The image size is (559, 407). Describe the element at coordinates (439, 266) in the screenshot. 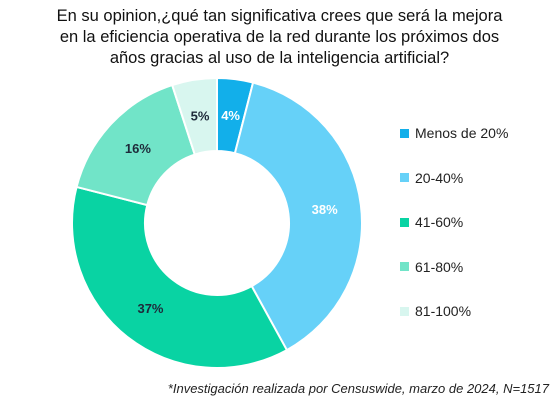

I see `legend-label: 61-80%` at that location.